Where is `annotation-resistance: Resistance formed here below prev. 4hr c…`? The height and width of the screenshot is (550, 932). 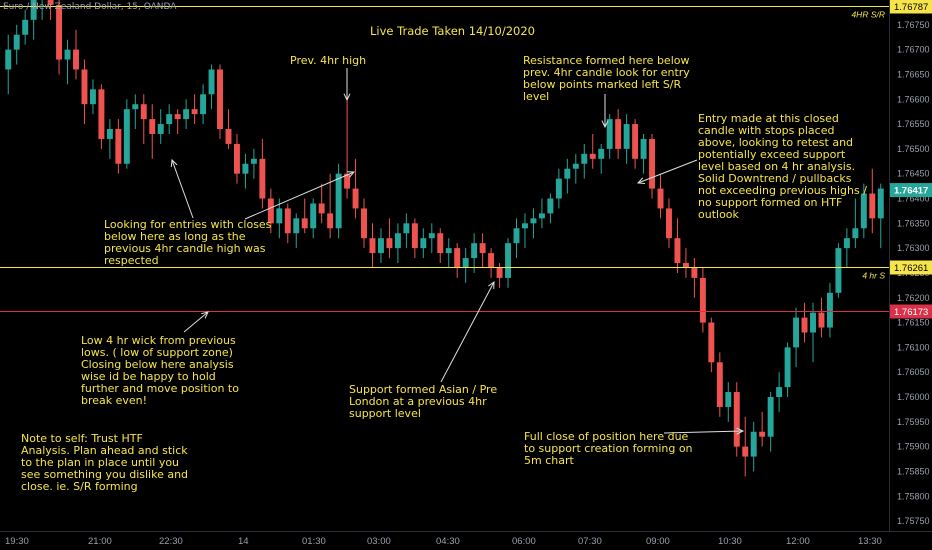
annotation-resistance: Resistance formed here below prev. 4hr c… is located at coordinates (606, 78).